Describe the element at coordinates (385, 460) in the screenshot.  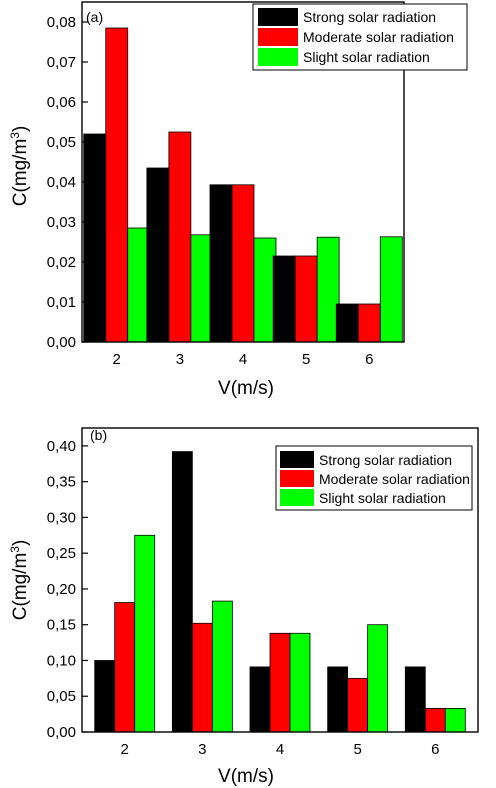
I see `legend-label-strong-b: Strong solar radiation` at that location.